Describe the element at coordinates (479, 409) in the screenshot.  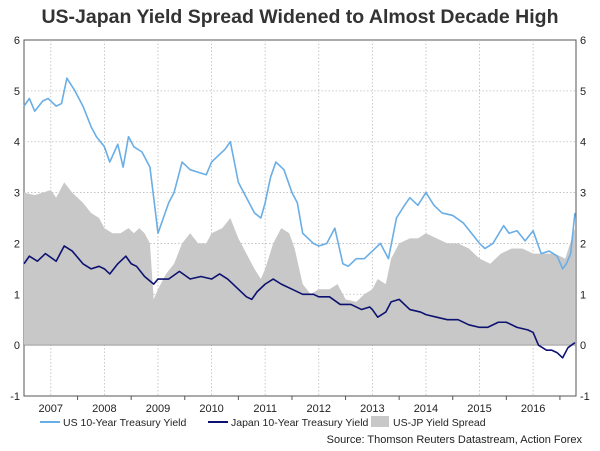
I see `x-tick-label: 2015` at that location.